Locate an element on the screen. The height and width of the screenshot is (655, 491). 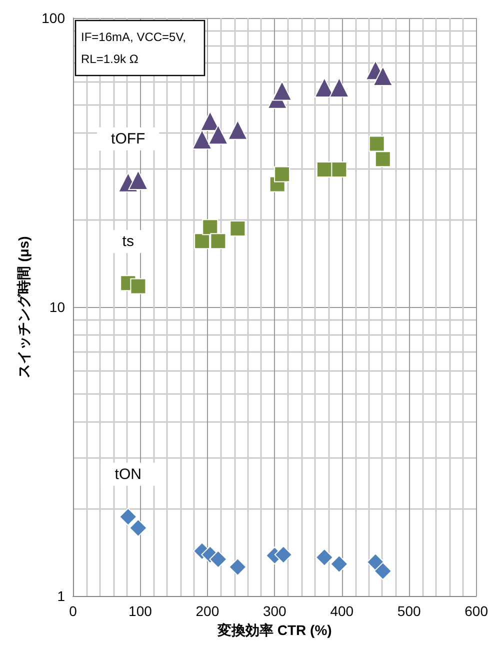
x-tick-label: 0 is located at coordinates (73, 611).